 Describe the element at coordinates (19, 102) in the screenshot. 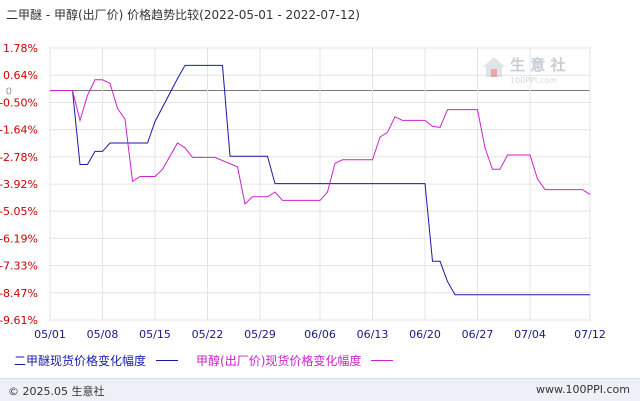

I see `y-tick-label: -0.50%` at that location.